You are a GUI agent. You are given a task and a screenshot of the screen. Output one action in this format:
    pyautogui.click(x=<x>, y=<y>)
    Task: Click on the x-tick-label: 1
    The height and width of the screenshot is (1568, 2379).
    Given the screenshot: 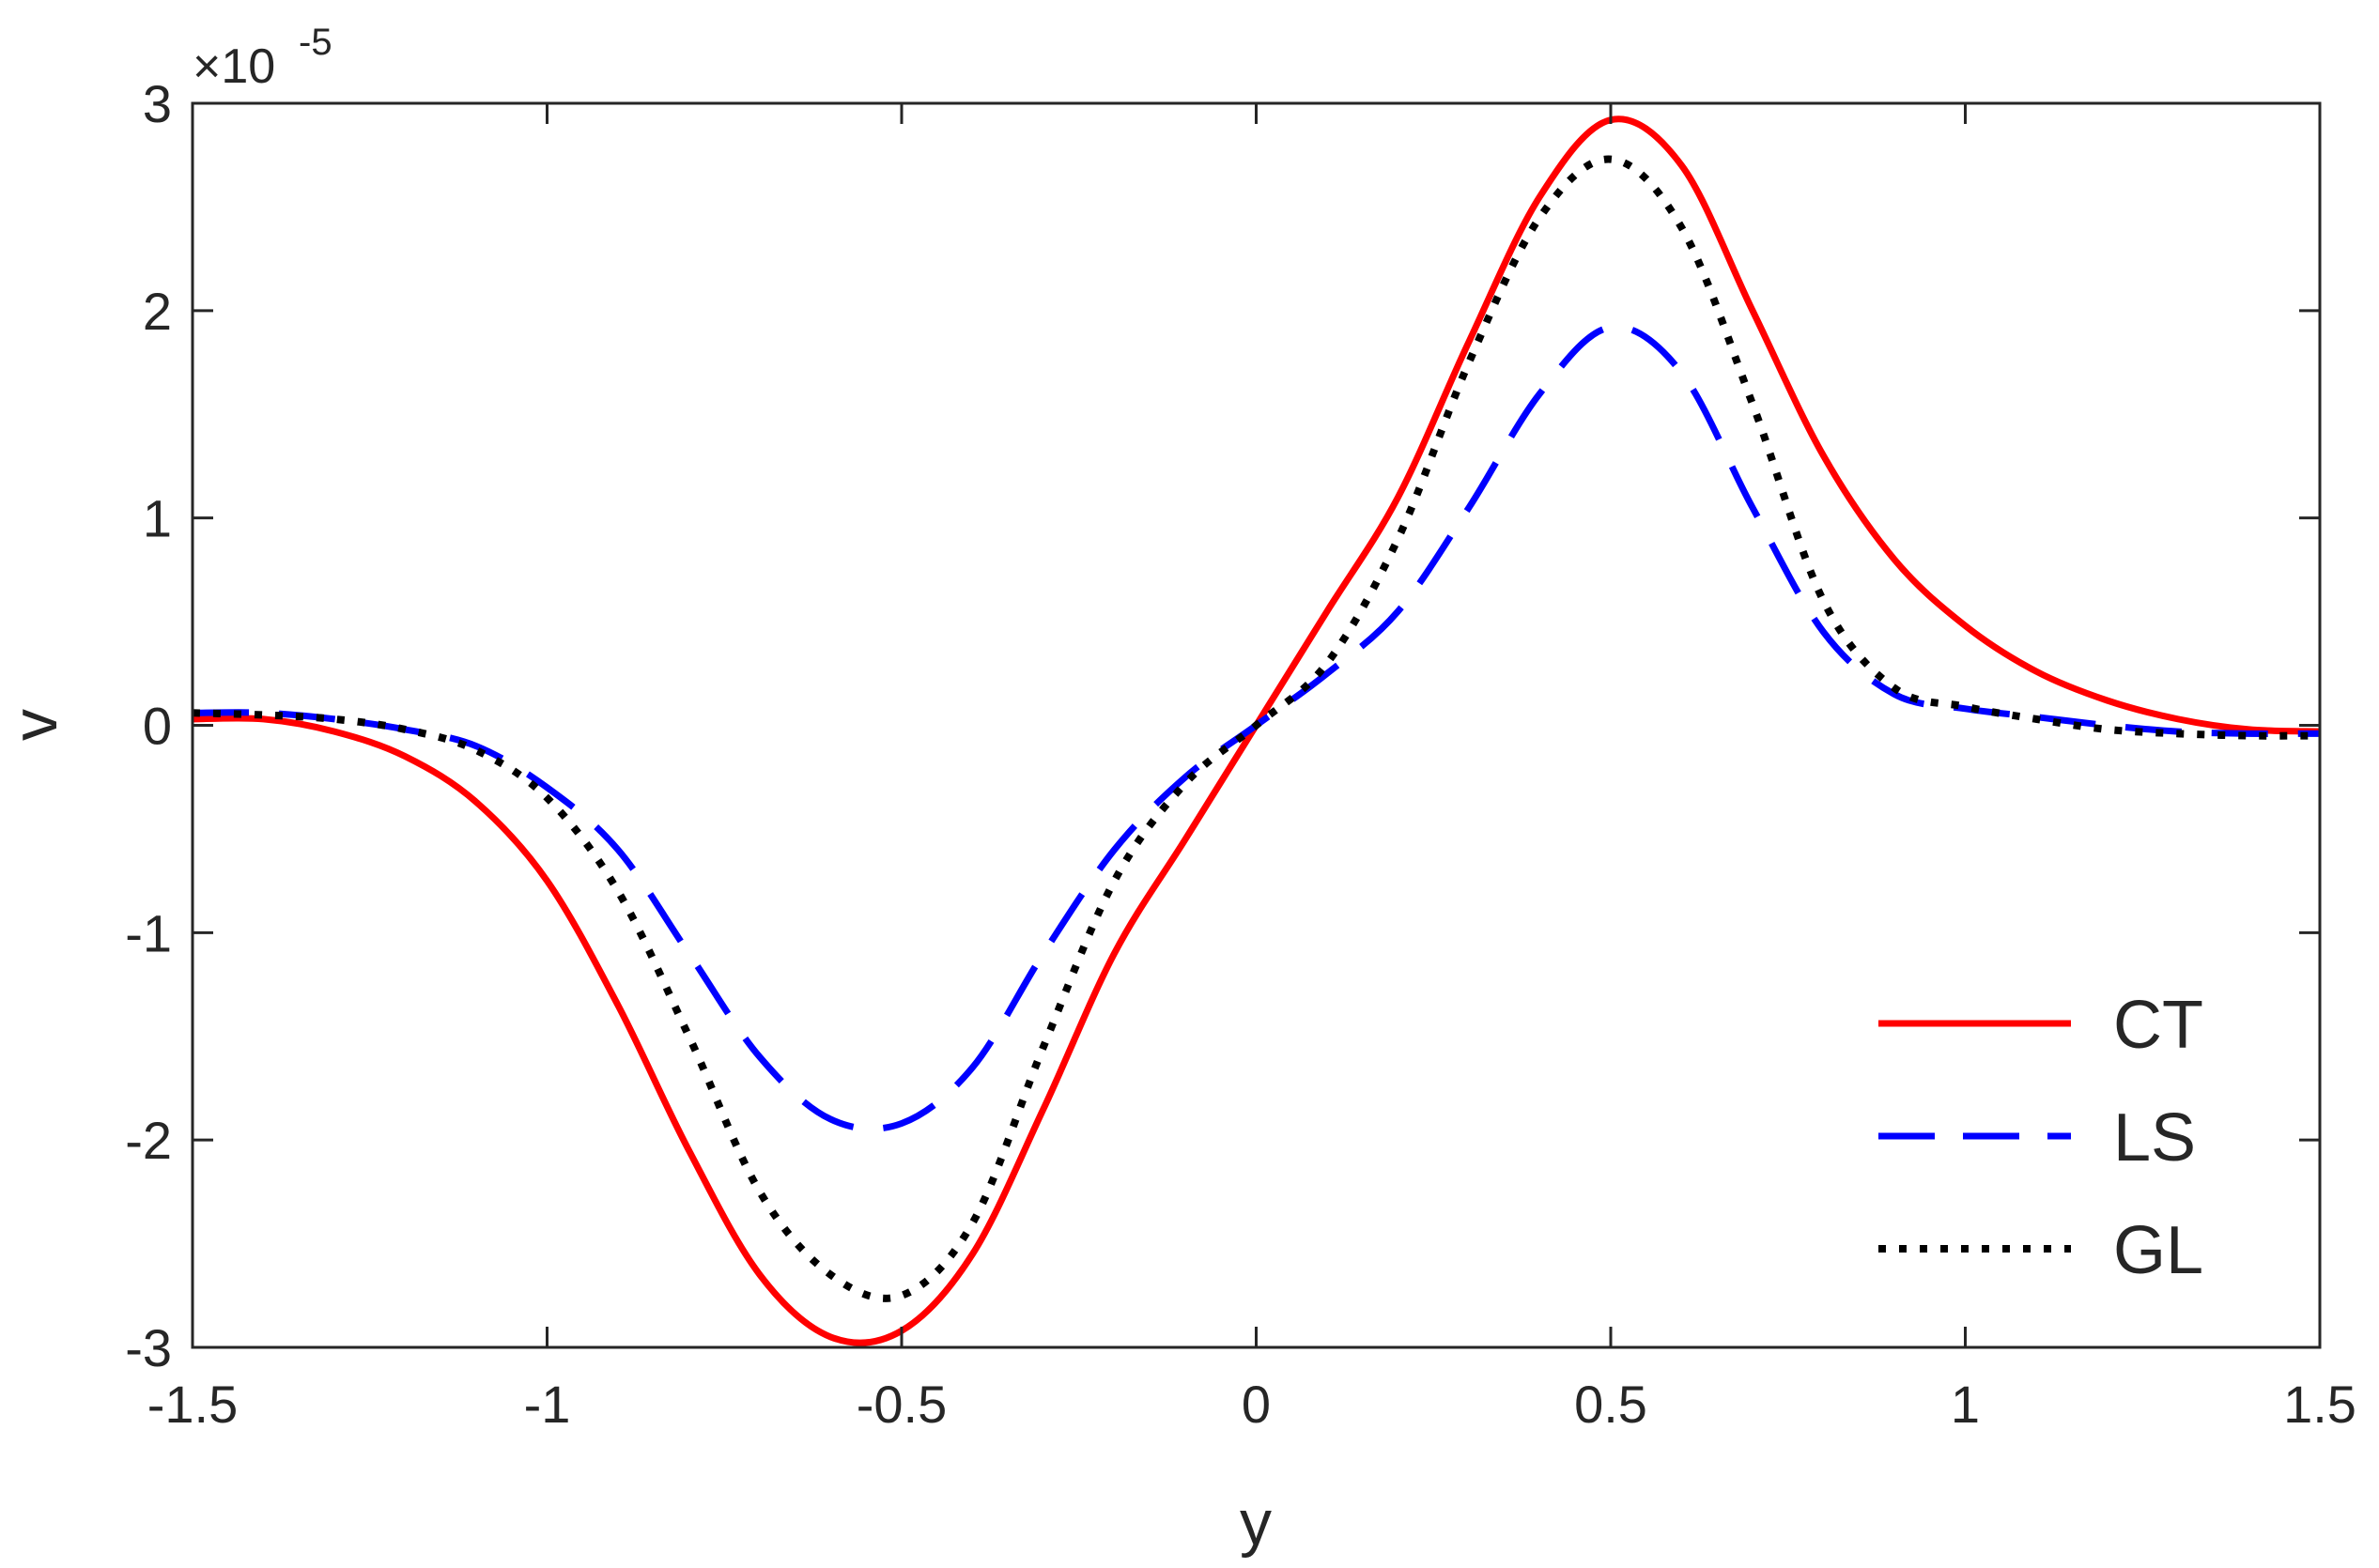 What is the action you would take?
    pyautogui.click(x=1965, y=1405)
    